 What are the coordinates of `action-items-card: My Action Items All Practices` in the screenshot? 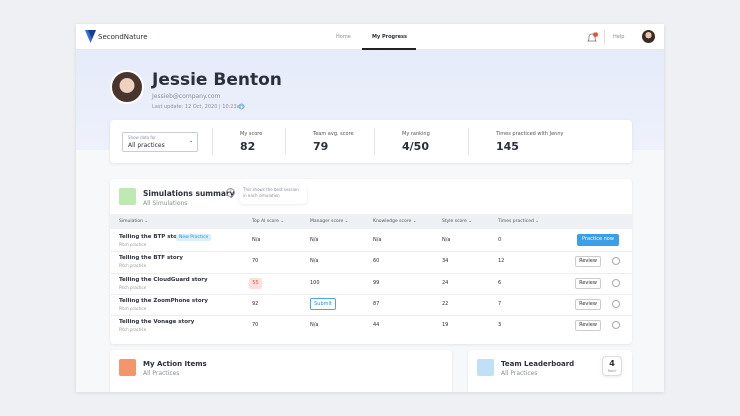 It's located at (281, 371).